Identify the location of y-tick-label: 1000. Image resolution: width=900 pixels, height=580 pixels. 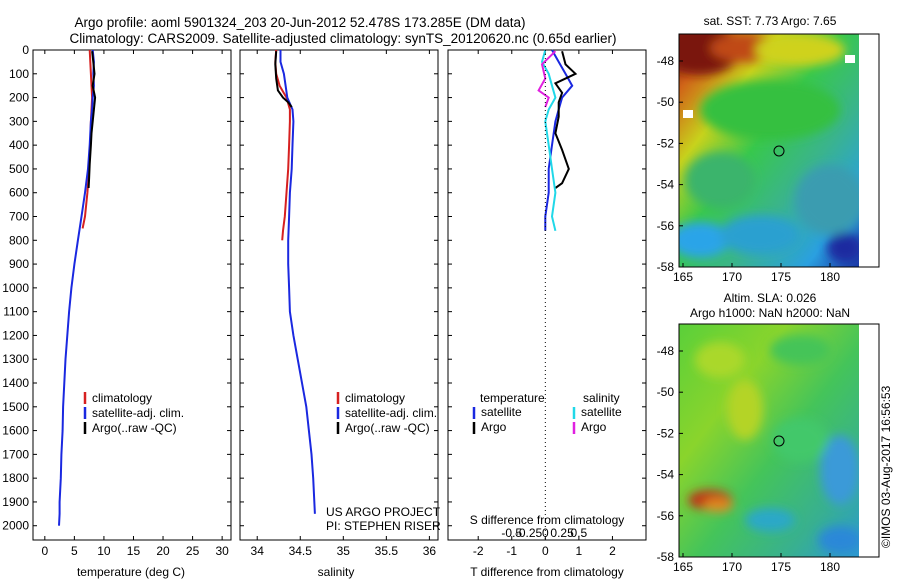
(15, 288).